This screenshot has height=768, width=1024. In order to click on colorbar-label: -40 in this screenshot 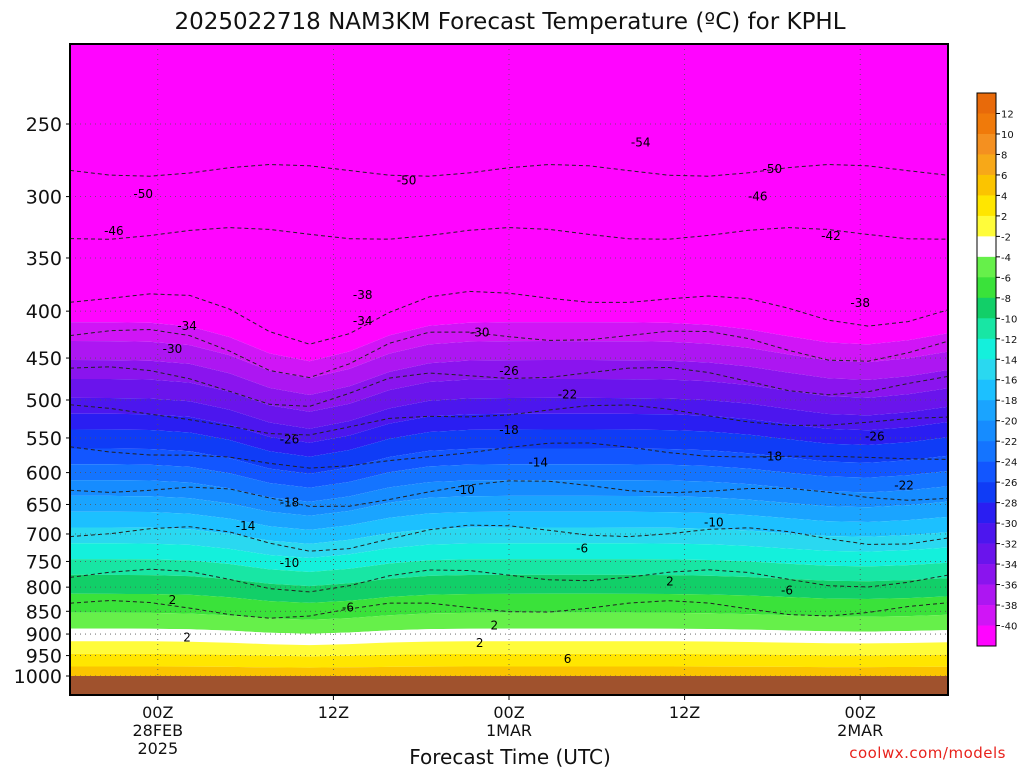, I will do `click(1009, 627)`.